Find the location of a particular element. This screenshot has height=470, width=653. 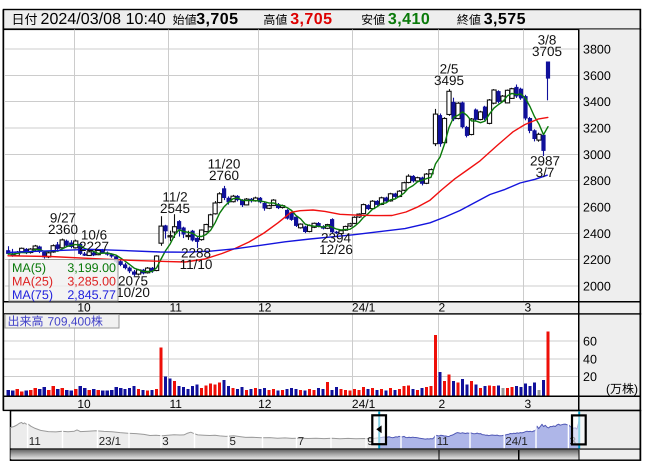

svg-text: 9 is located at coordinates (370, 442).